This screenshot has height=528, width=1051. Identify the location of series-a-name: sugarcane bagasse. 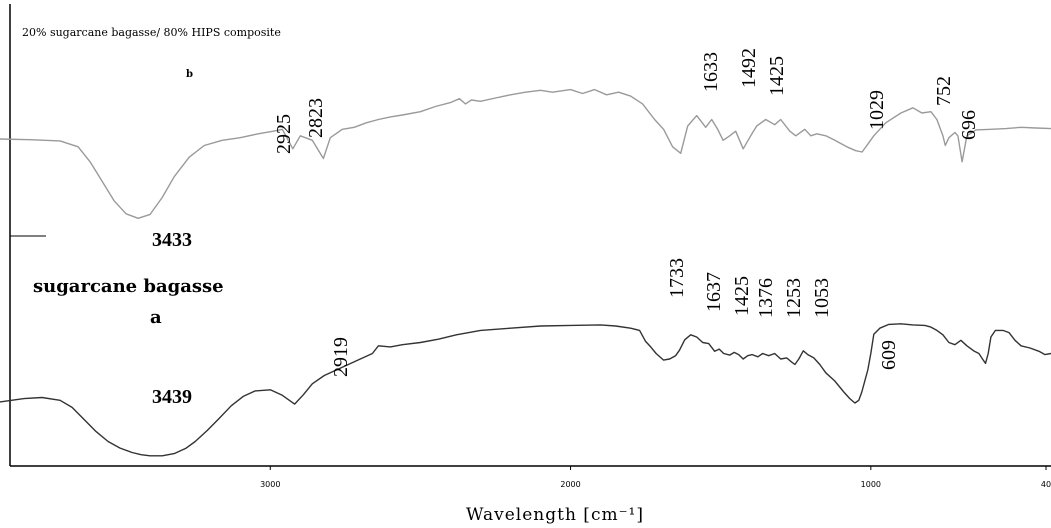
(128, 286).